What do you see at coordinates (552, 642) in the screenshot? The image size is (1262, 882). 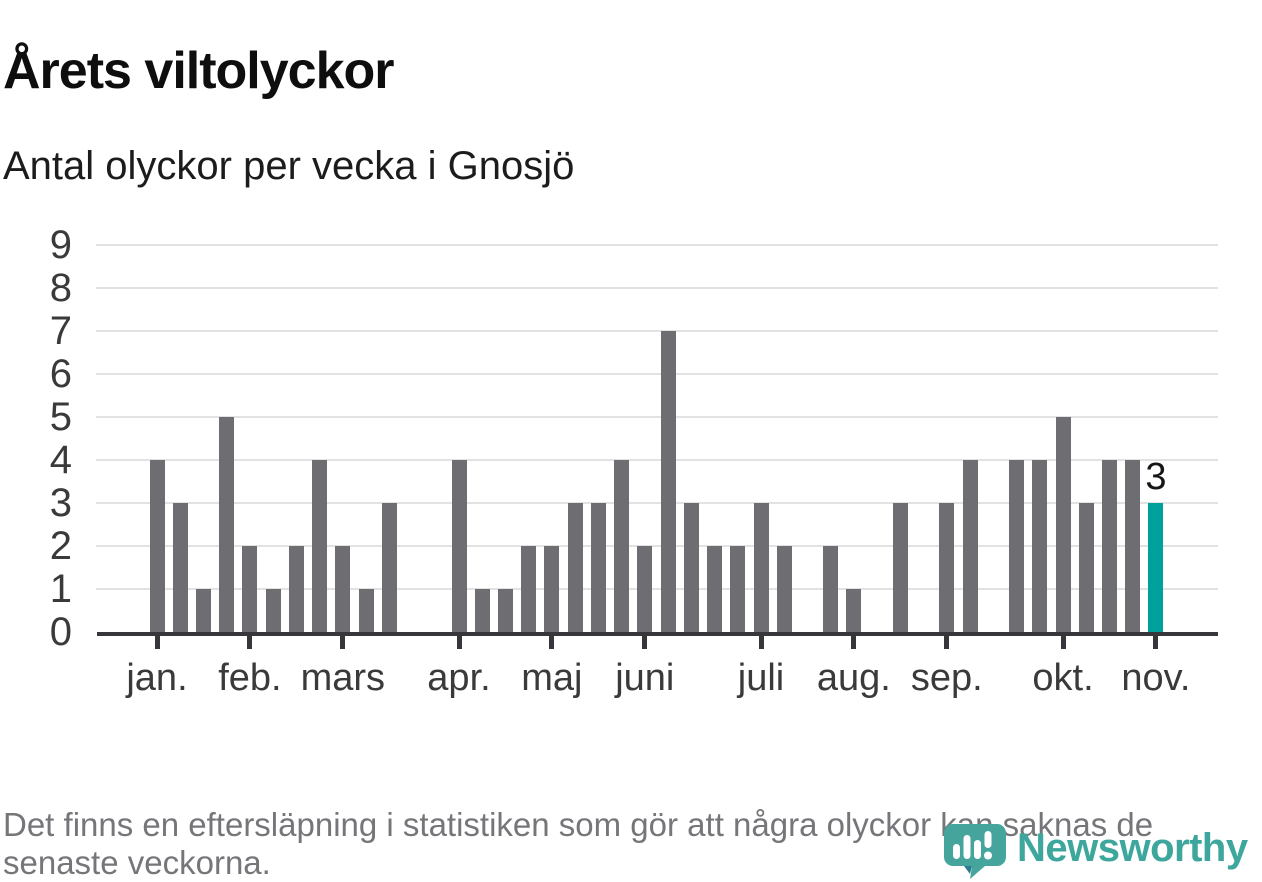 I see `x-axis-tick-maj` at bounding box center [552, 642].